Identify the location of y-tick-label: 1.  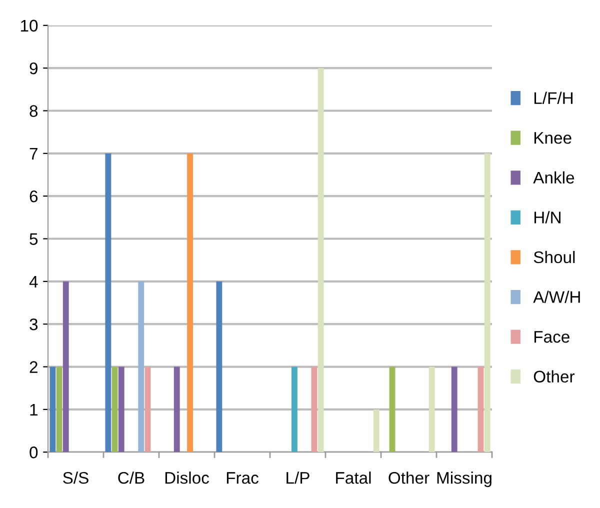
(34, 410).